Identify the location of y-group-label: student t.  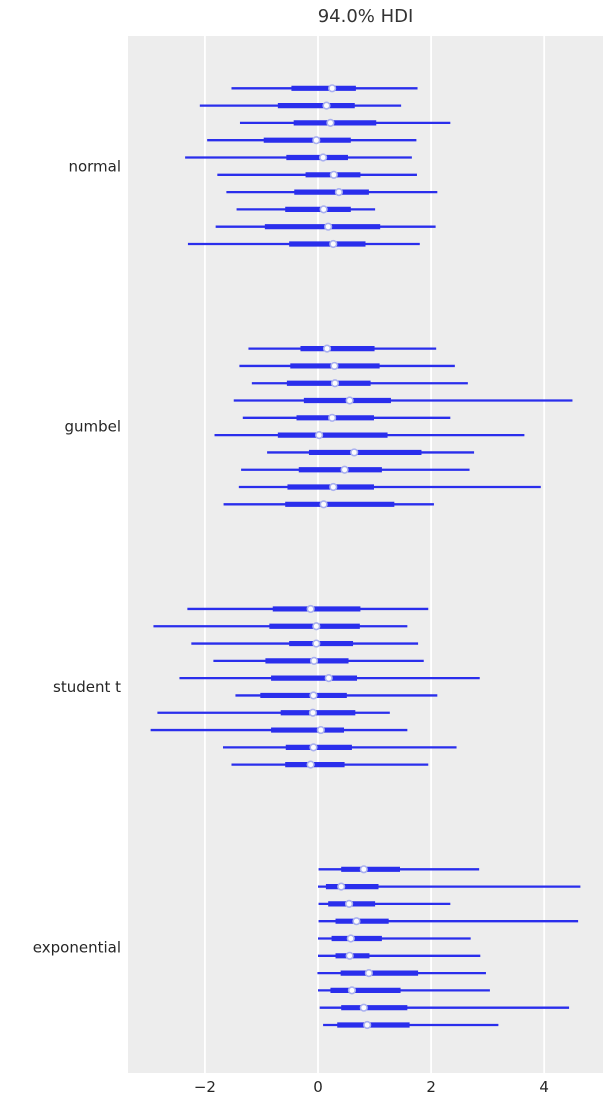
(87, 687).